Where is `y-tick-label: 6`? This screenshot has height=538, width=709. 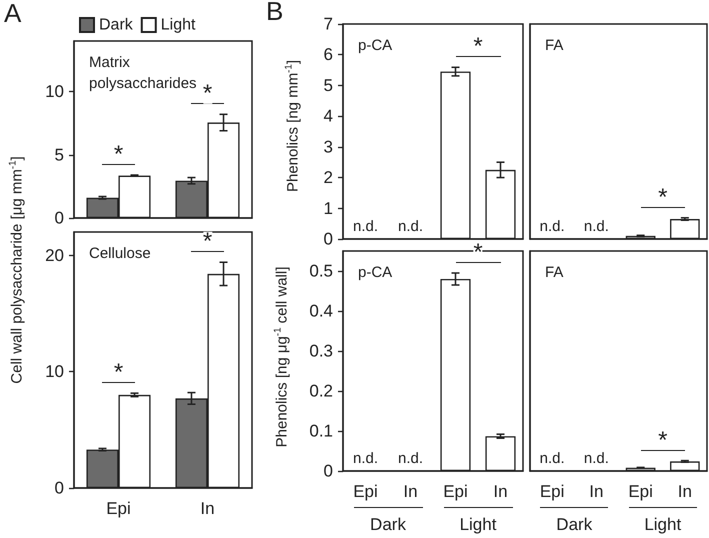 y-tick-label: 6 is located at coordinates (328, 54).